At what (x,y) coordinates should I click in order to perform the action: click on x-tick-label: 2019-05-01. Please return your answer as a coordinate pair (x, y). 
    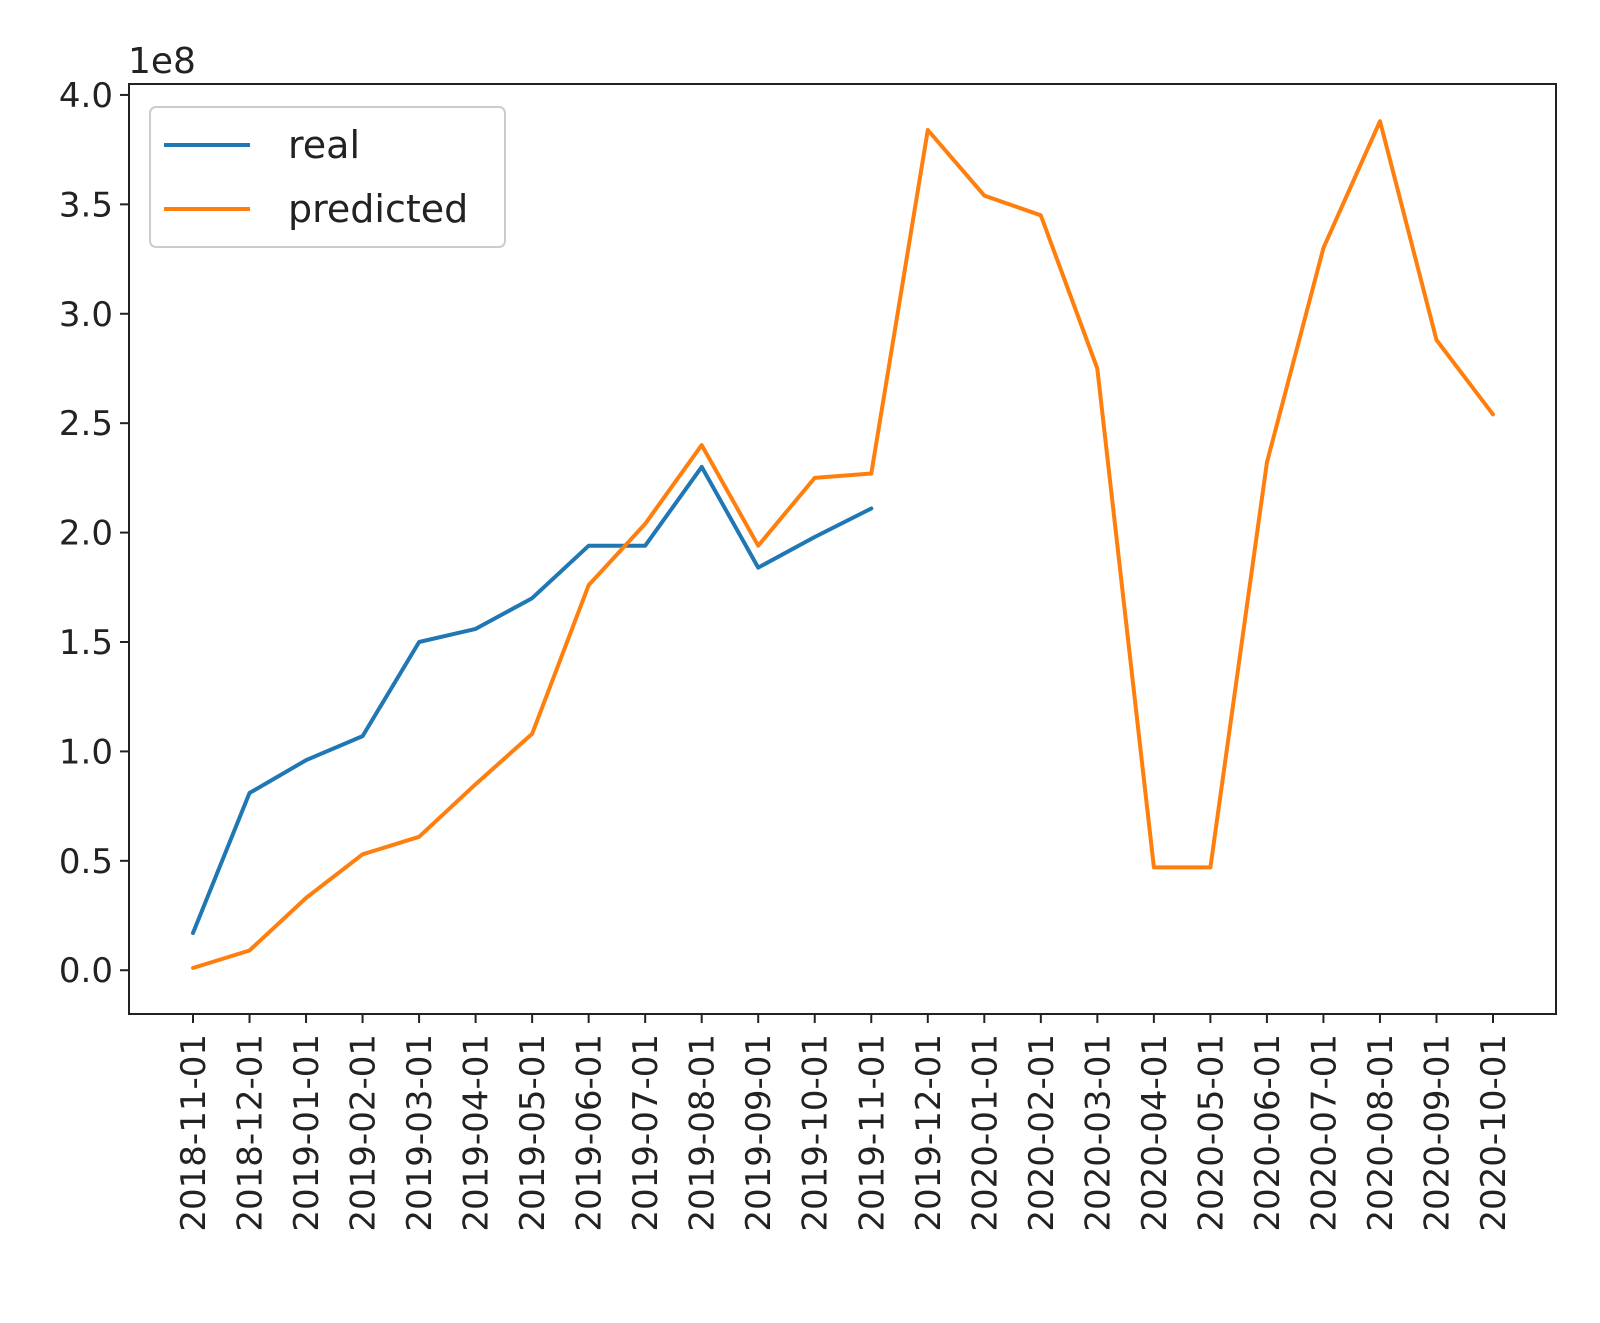
    Looking at the image, I should click on (533, 1133).